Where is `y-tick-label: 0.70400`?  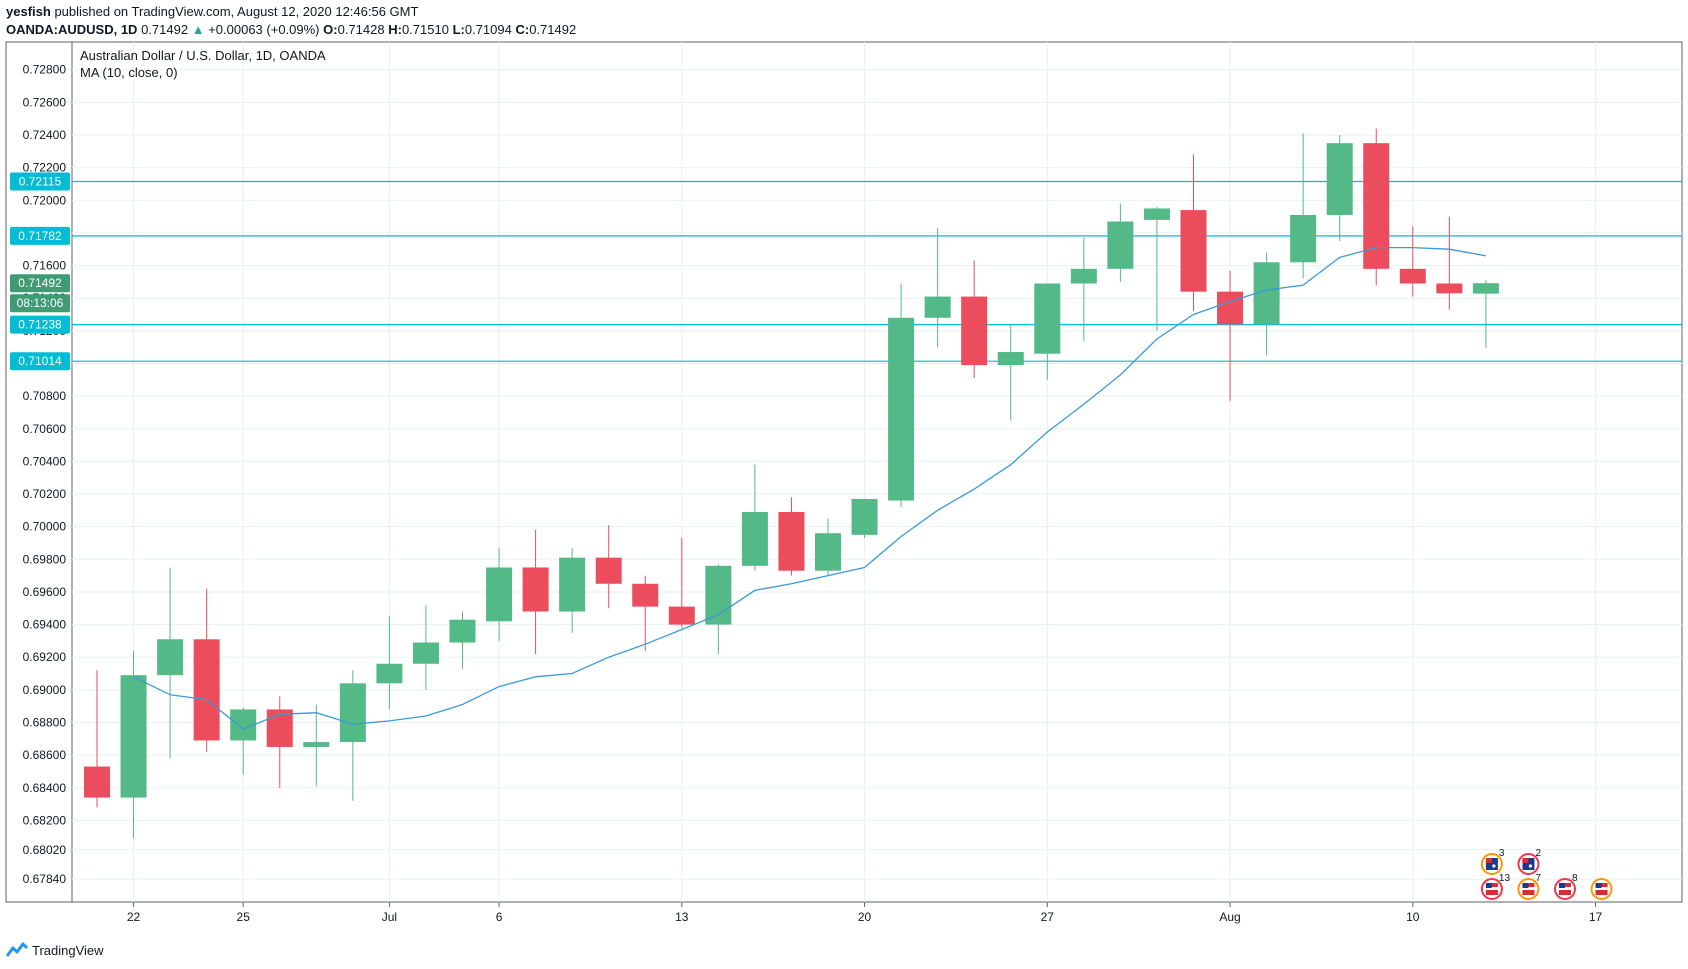
y-tick-label: 0.70400 is located at coordinates (45, 461).